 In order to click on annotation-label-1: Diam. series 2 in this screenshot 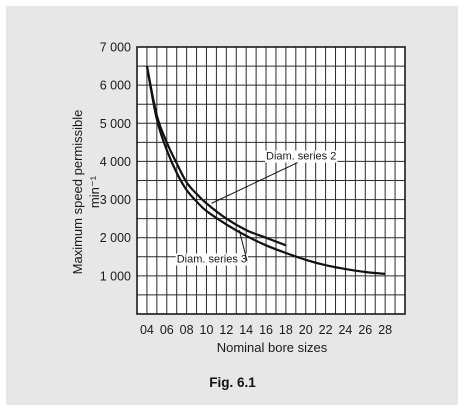, I will do `click(301, 157)`.